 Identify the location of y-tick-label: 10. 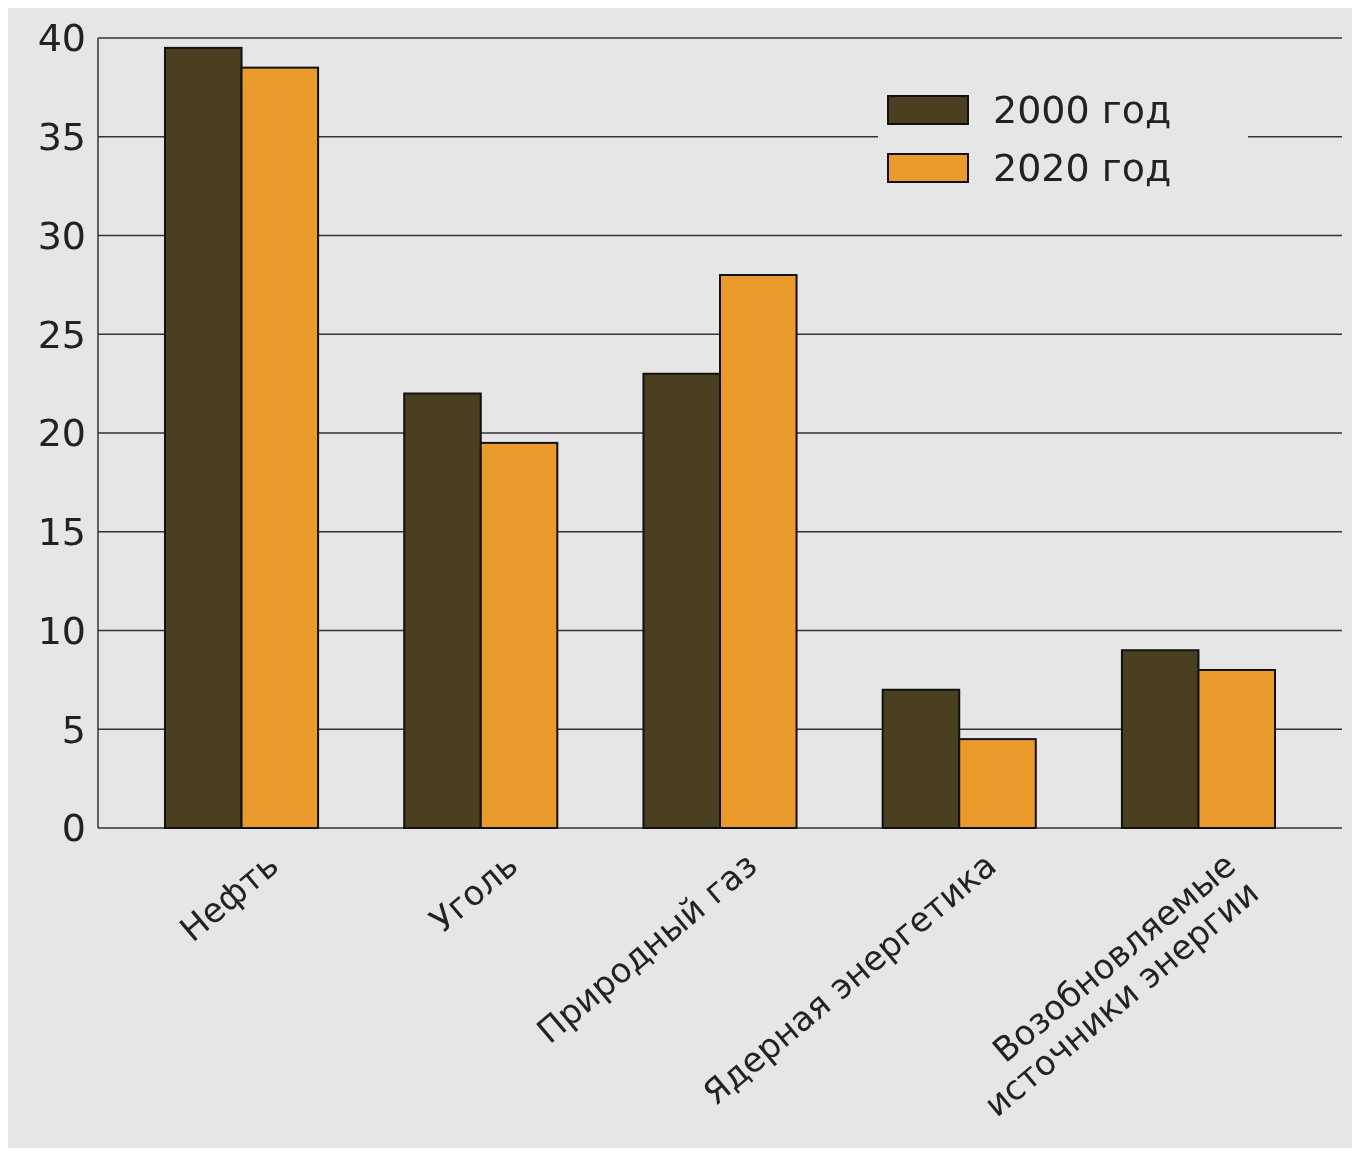
(61, 630).